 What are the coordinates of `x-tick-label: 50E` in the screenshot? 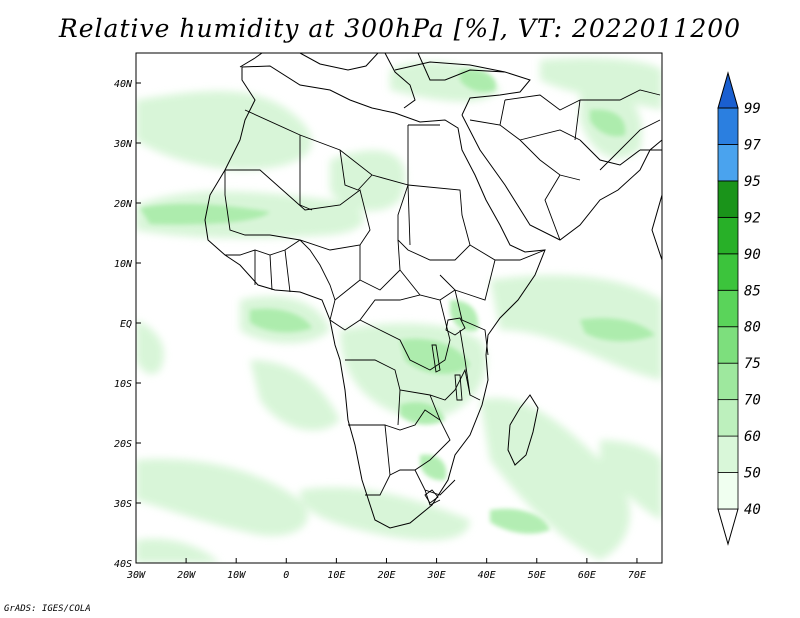 It's located at (537, 575).